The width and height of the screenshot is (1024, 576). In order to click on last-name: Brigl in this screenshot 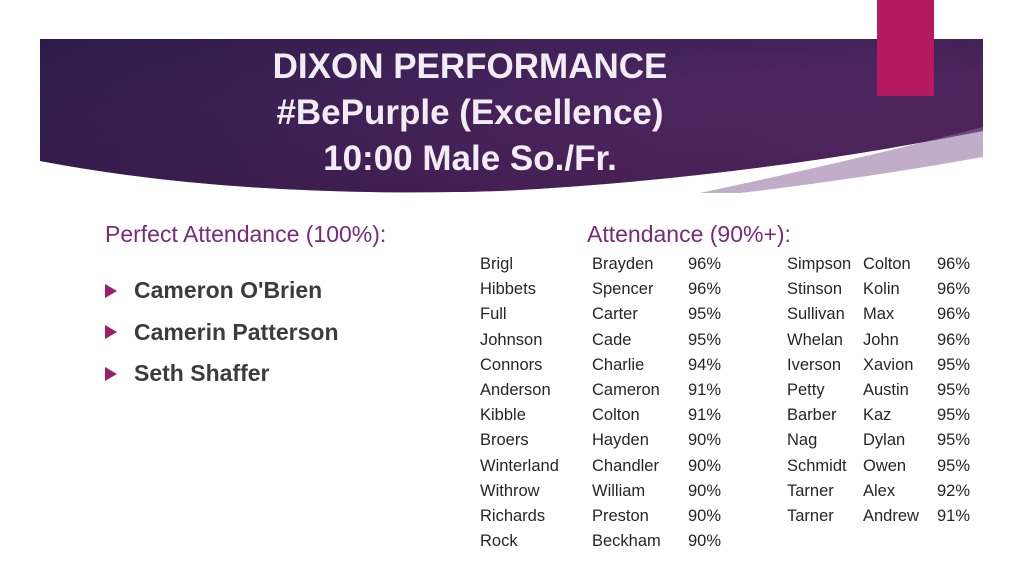, I will do `click(497, 264)`.